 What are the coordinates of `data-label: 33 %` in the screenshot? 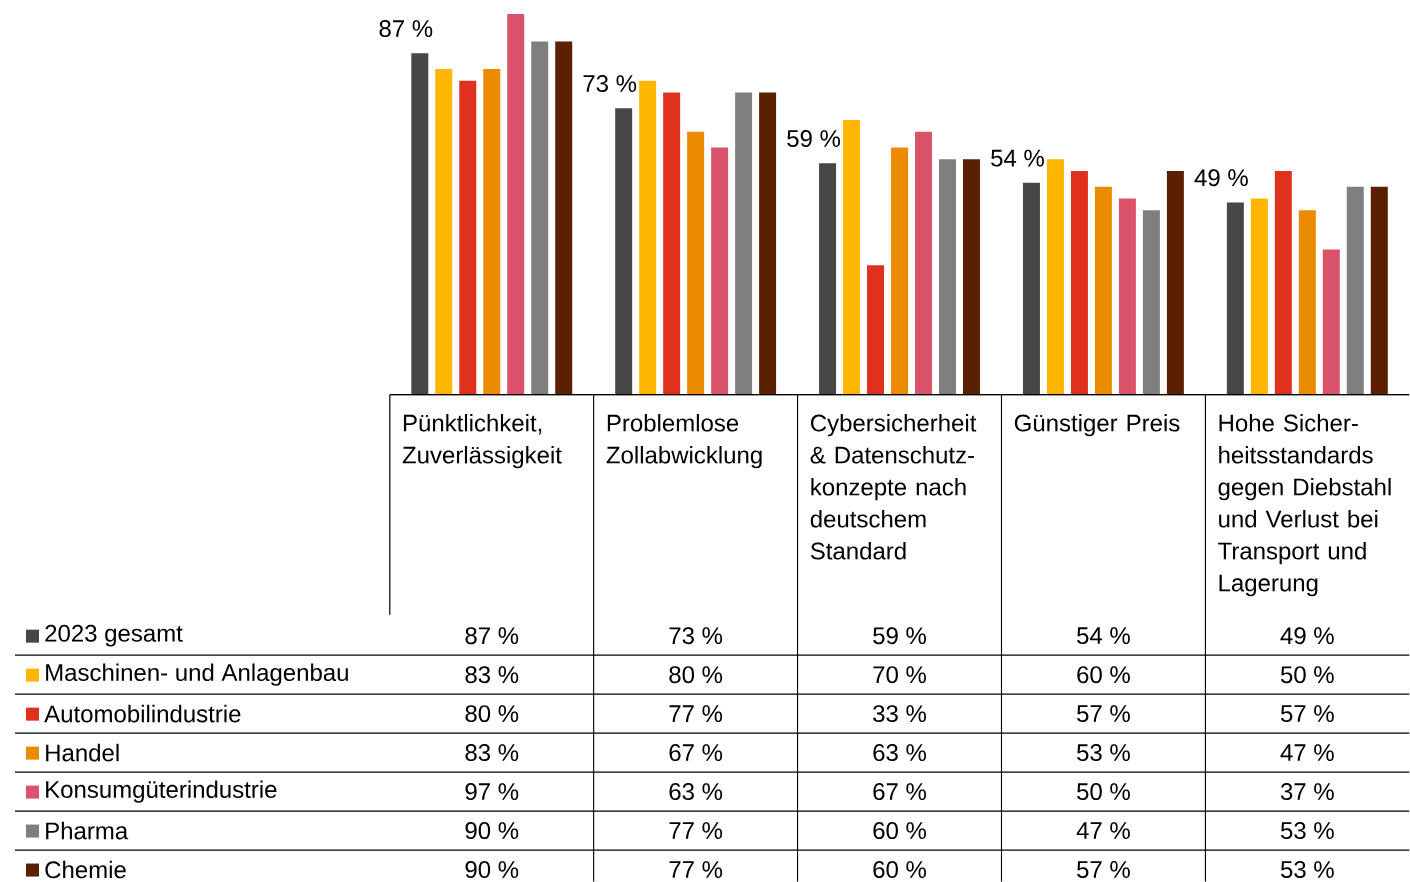 It's located at (899, 714).